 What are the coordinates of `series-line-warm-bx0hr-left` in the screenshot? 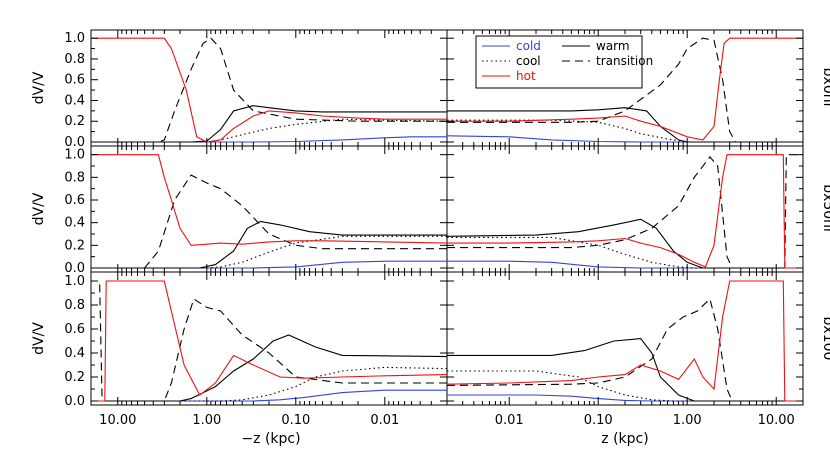 It's located at (269, 124).